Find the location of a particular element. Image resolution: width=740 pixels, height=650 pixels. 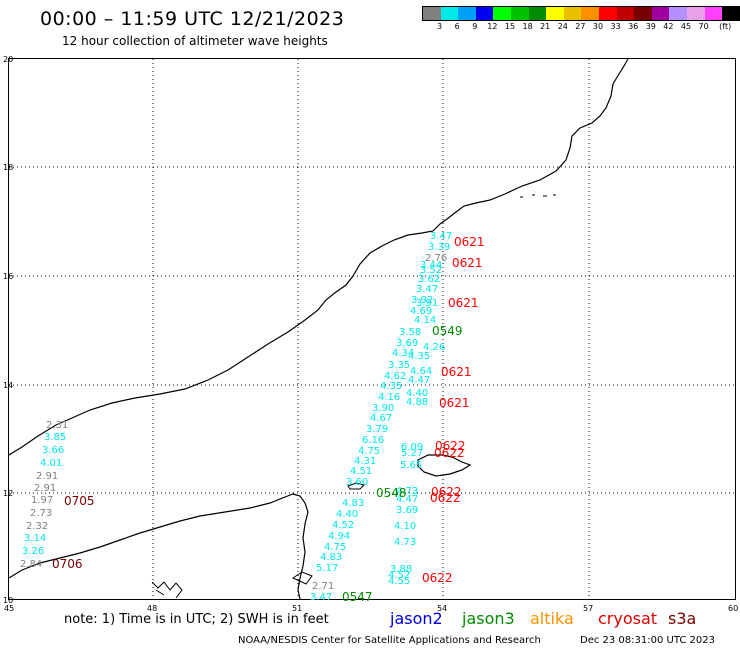

lon-label: 48 is located at coordinates (152, 608).